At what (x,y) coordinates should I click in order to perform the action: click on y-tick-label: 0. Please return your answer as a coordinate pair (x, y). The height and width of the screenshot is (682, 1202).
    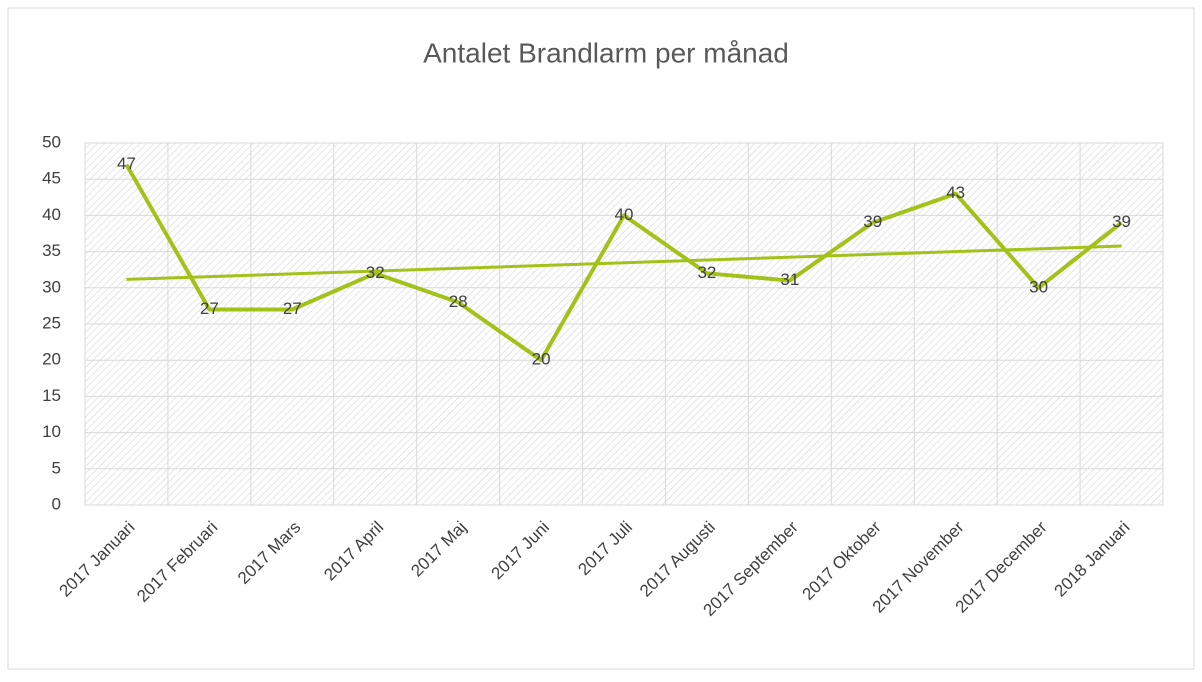
    Looking at the image, I should click on (56, 503).